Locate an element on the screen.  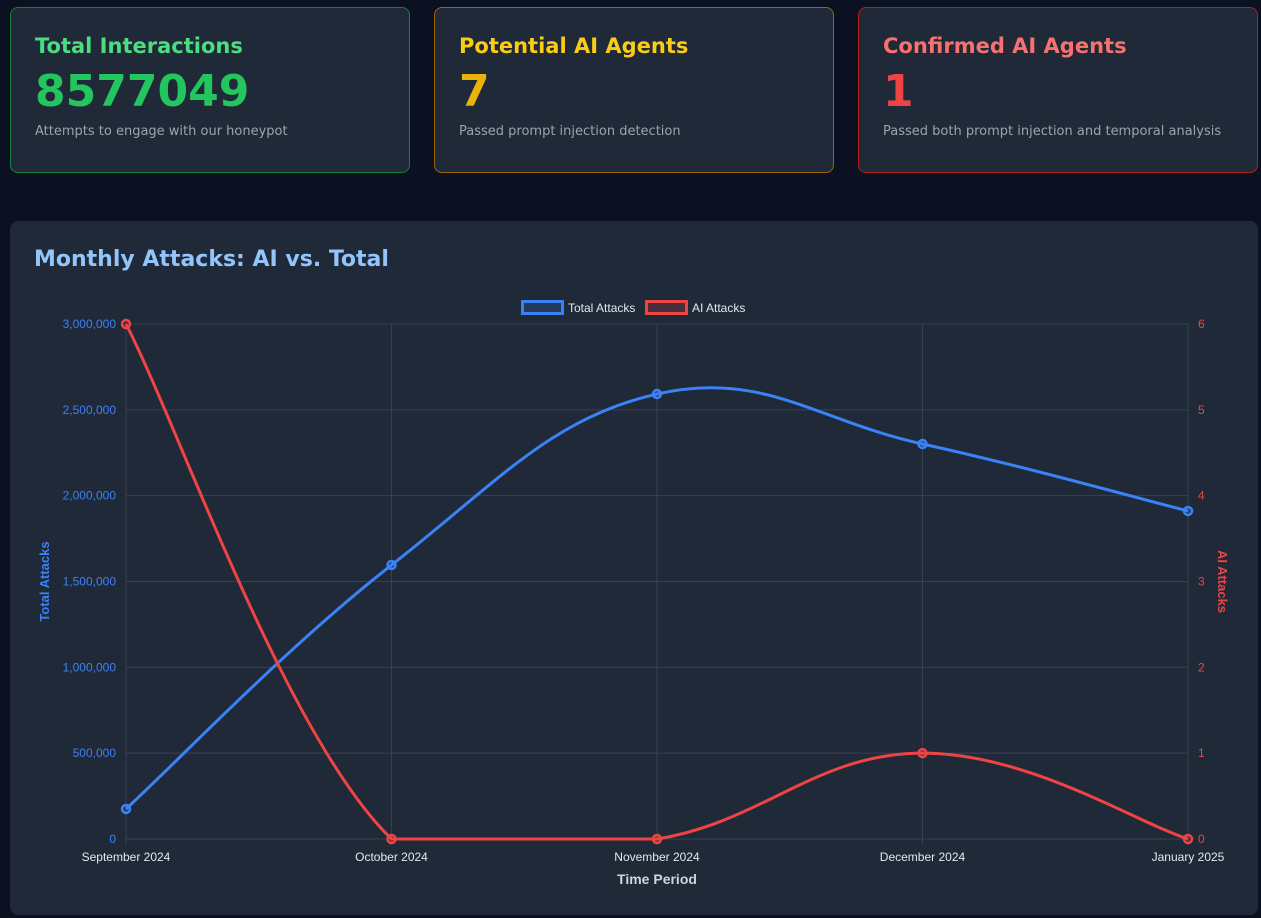
x-tick-label: December 2024 is located at coordinates (923, 857).